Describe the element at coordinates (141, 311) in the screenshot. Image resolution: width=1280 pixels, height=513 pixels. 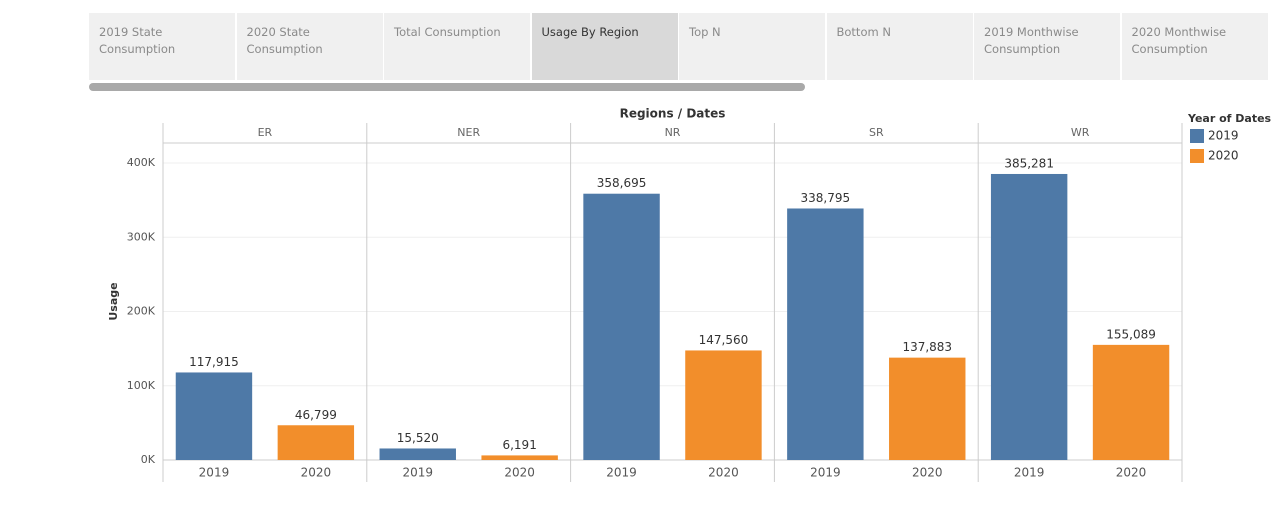
I see `y-tick-label: 200K` at that location.